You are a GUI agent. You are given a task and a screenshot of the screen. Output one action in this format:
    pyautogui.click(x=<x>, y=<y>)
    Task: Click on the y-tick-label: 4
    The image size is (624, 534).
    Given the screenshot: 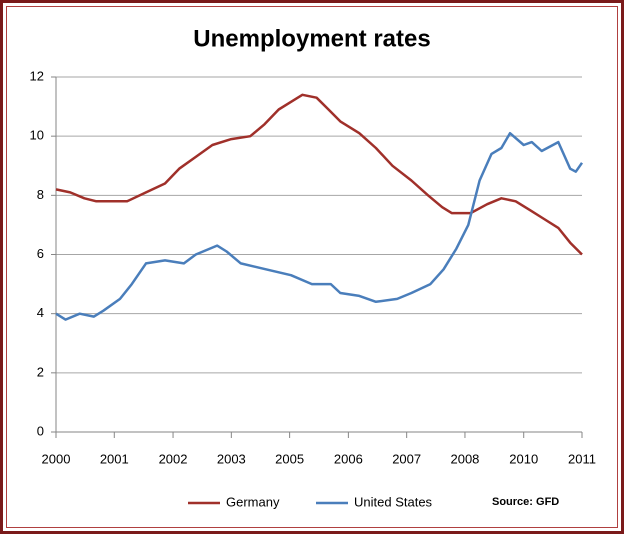 What is the action you would take?
    pyautogui.click(x=40, y=312)
    